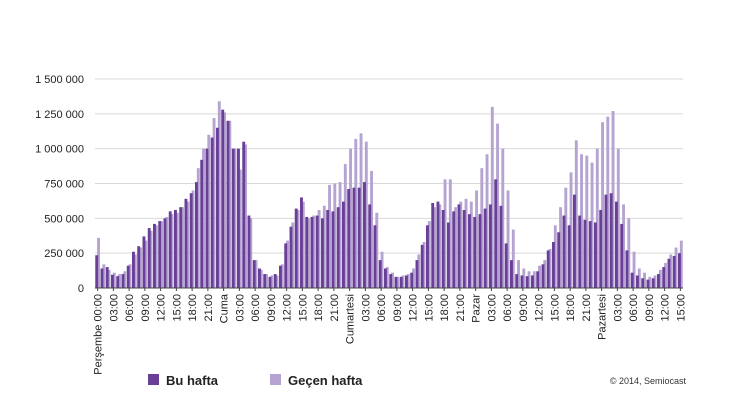 This screenshot has width=740, height=400. Describe the element at coordinates (192, 380) in the screenshot. I see `legend-label-this-week: Bu hafta` at that location.